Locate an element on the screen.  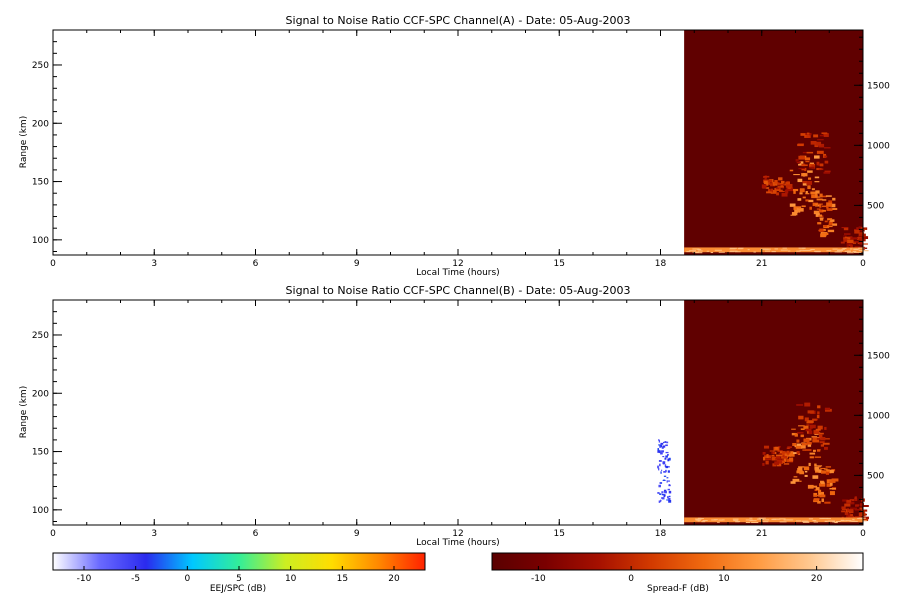
eej-colorbar: -10 -5 0 5 10 15 20 is located at coordinates (239, 568).